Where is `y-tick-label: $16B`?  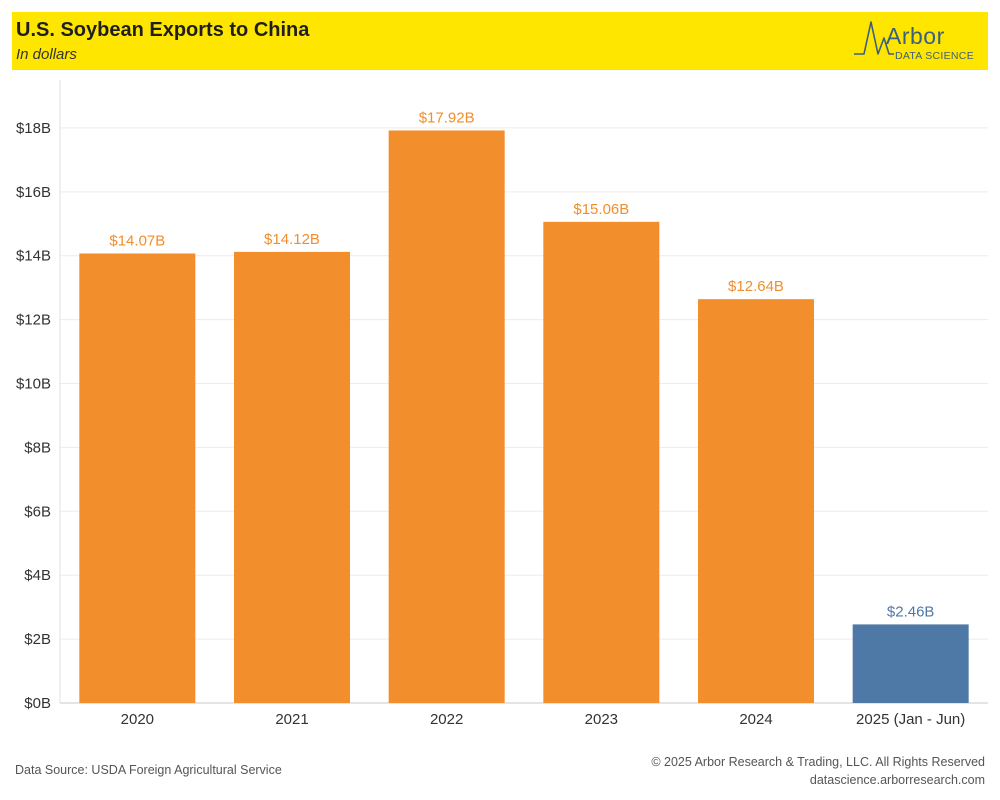 y-tick-label: $16B is located at coordinates (33, 192).